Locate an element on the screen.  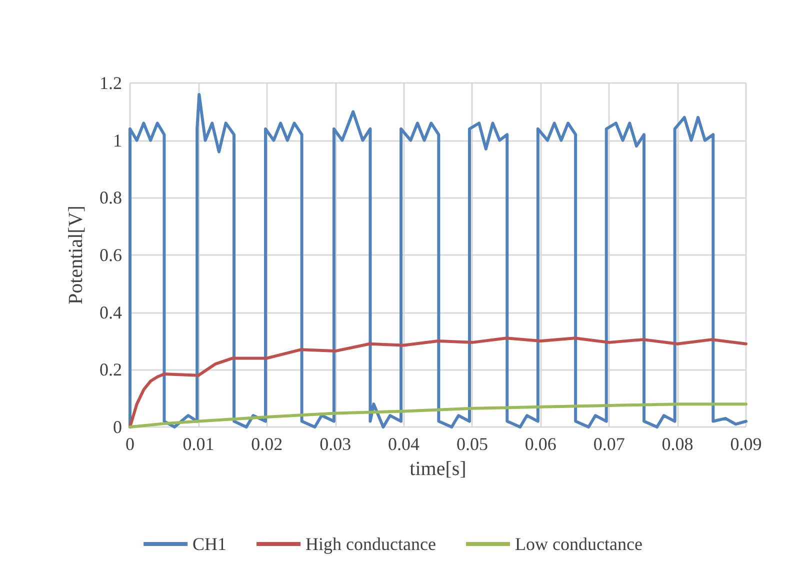
x-tick-label: 0.07 is located at coordinates (609, 444).